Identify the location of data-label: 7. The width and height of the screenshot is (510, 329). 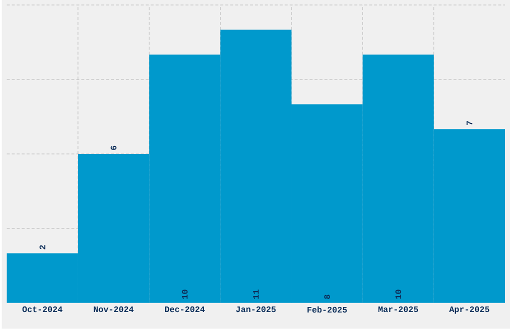
(469, 123).